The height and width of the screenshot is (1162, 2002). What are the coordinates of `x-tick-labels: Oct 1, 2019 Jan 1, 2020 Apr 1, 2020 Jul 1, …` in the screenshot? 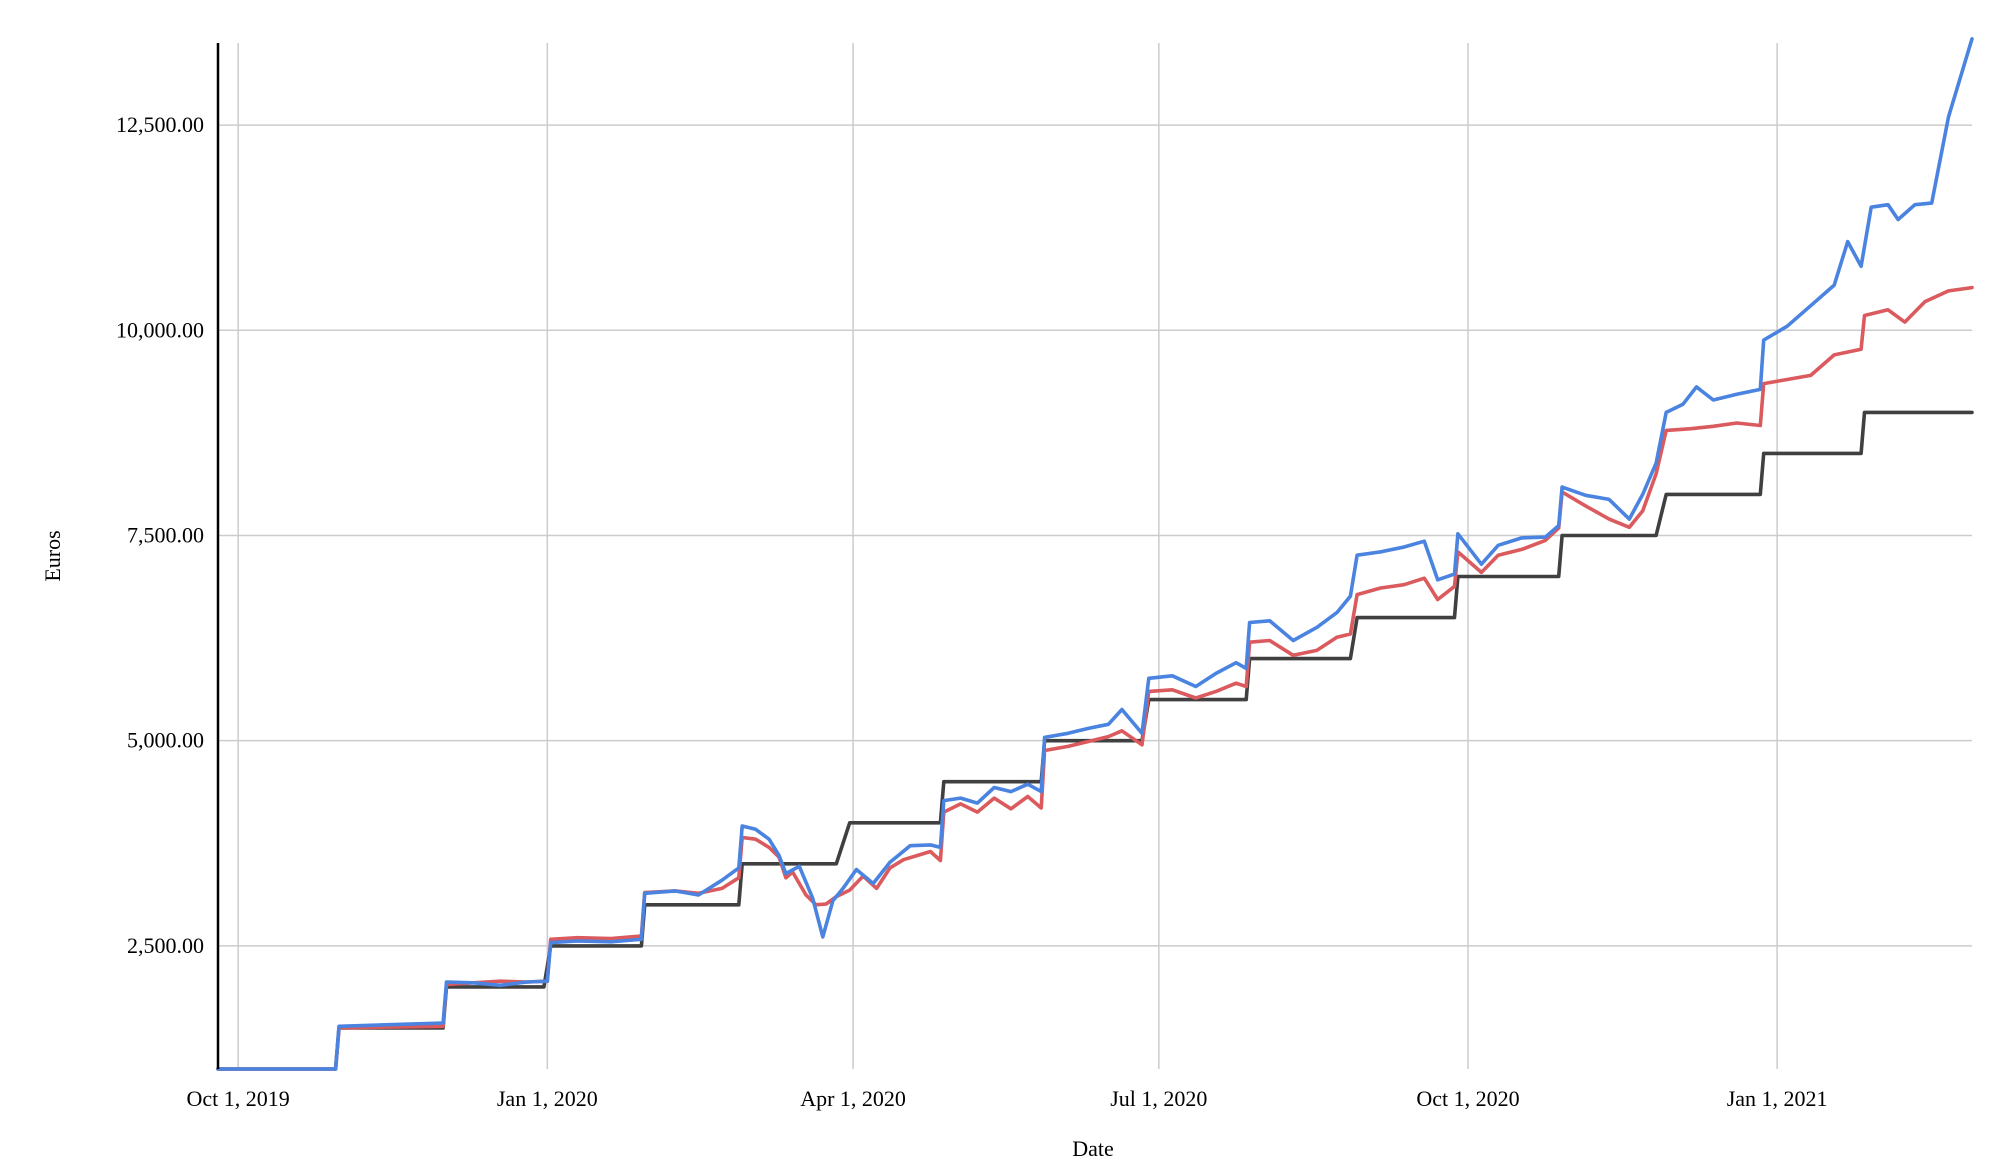 It's located at (1007, 1098).